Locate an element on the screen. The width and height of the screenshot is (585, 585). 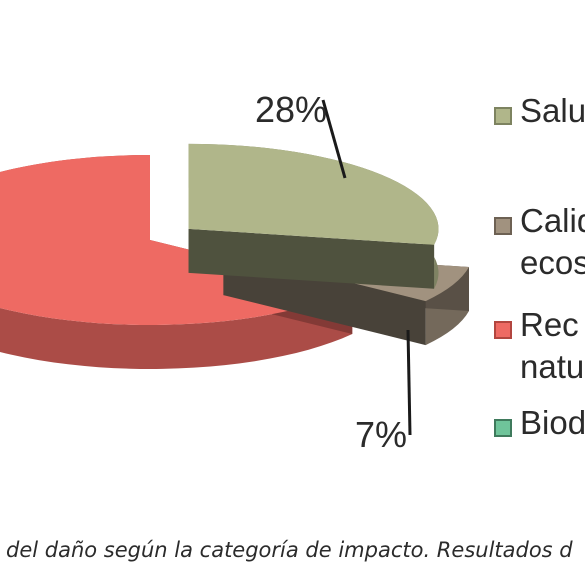
legend-label: Biod is located at coordinates (552, 422).